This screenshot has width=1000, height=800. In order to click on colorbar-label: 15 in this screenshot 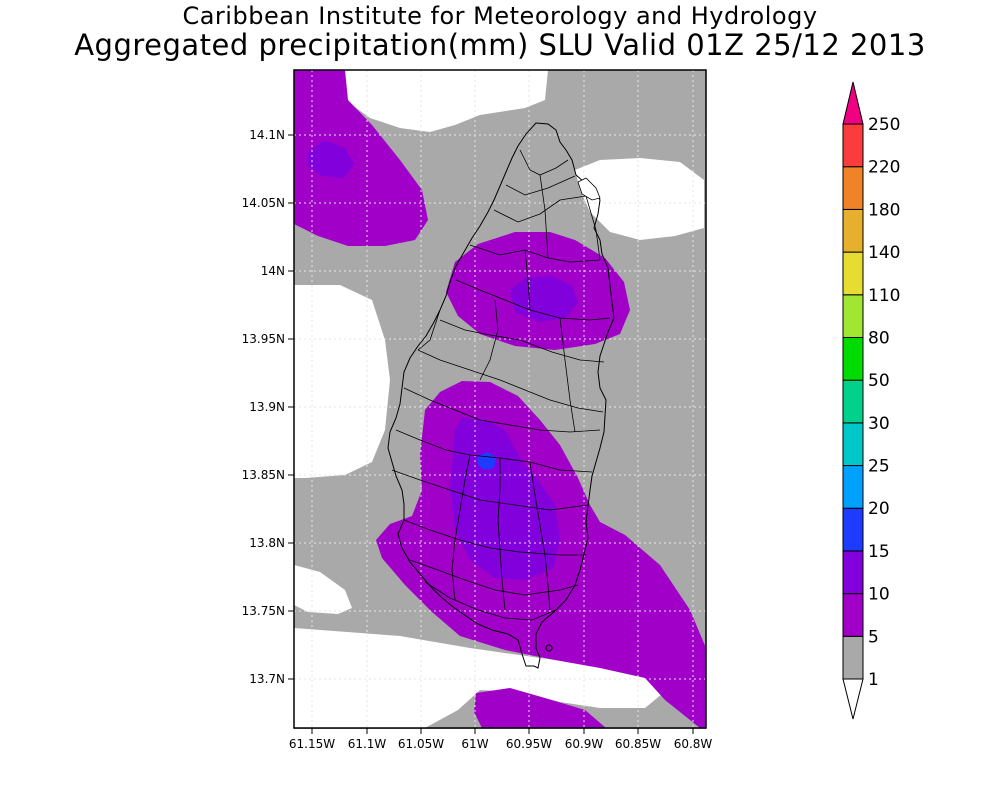, I will do `click(879, 552)`.